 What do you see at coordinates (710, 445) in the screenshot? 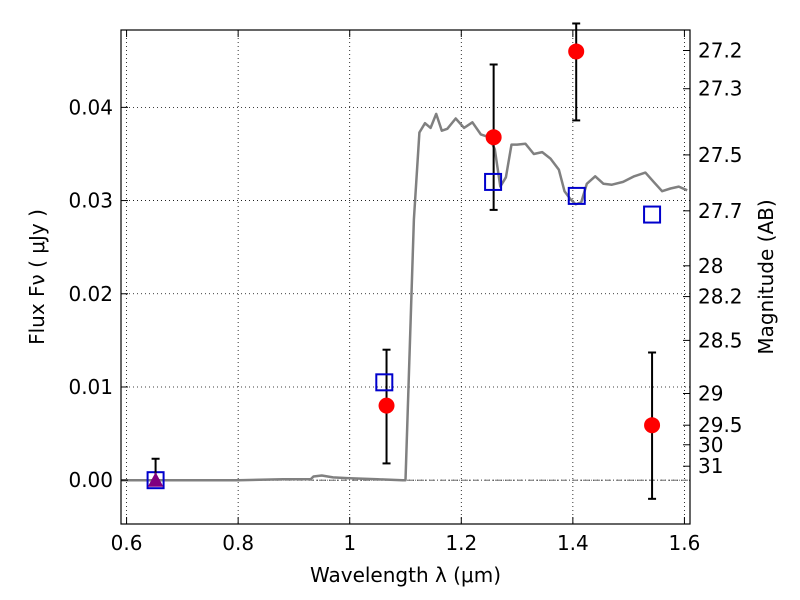
I see `right-tick-label: 30` at bounding box center [710, 445].